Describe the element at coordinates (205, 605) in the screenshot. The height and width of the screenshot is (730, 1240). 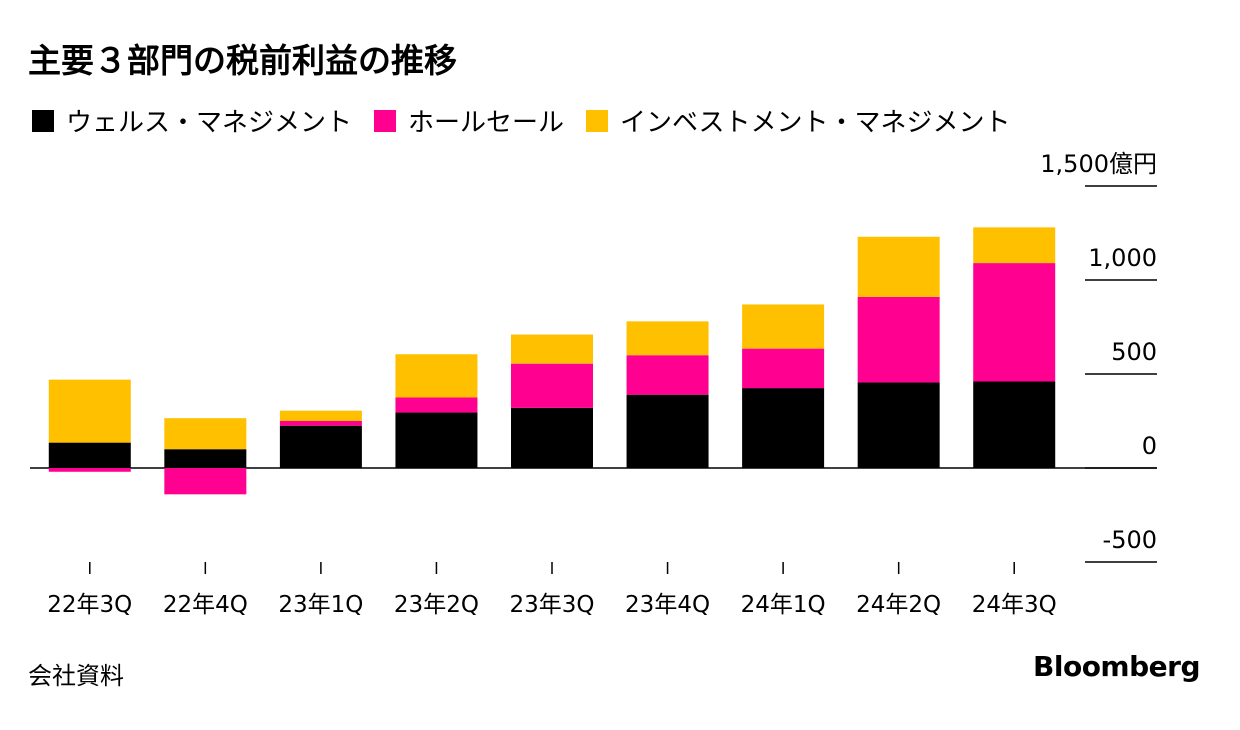
I see `x-tick-label: 22年4Q` at that location.